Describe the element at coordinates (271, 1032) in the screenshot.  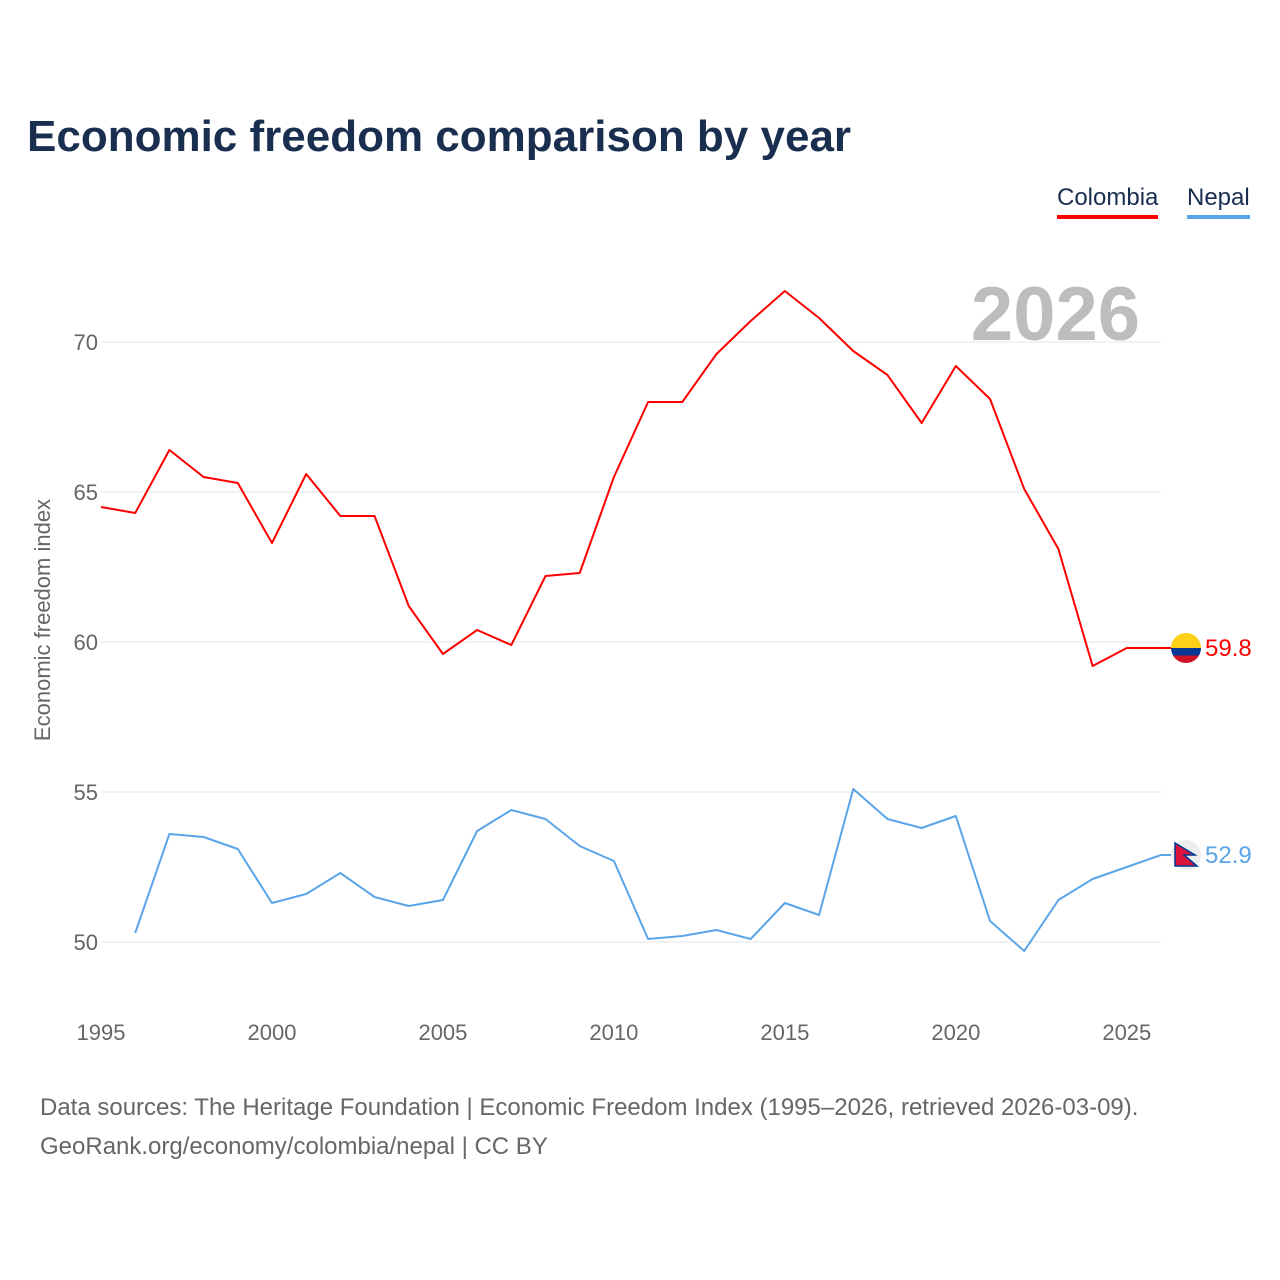
I see `x-tick-label: 2000` at that location.